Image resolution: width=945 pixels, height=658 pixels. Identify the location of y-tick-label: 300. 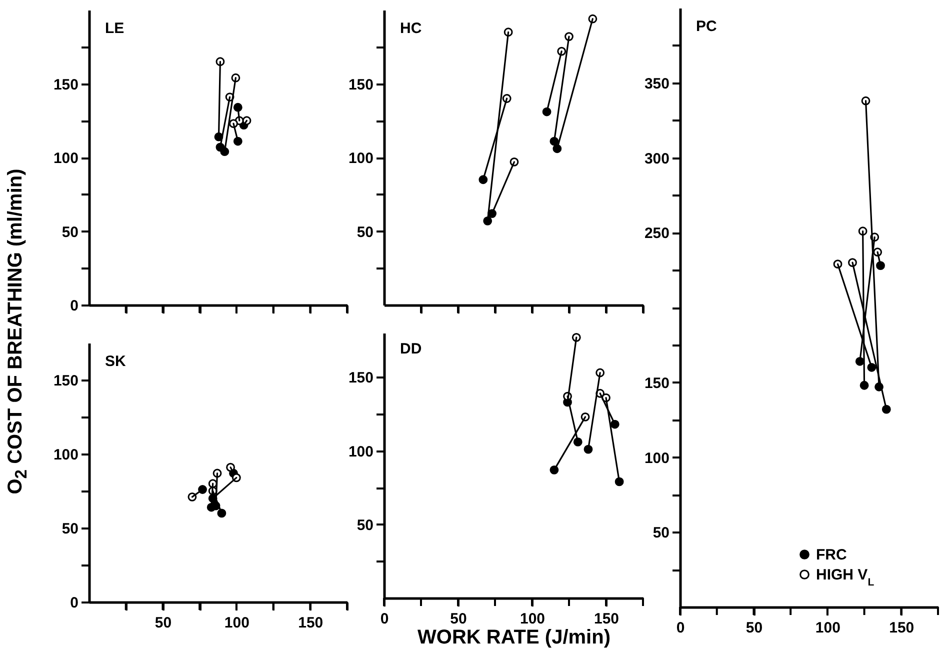
(657, 159).